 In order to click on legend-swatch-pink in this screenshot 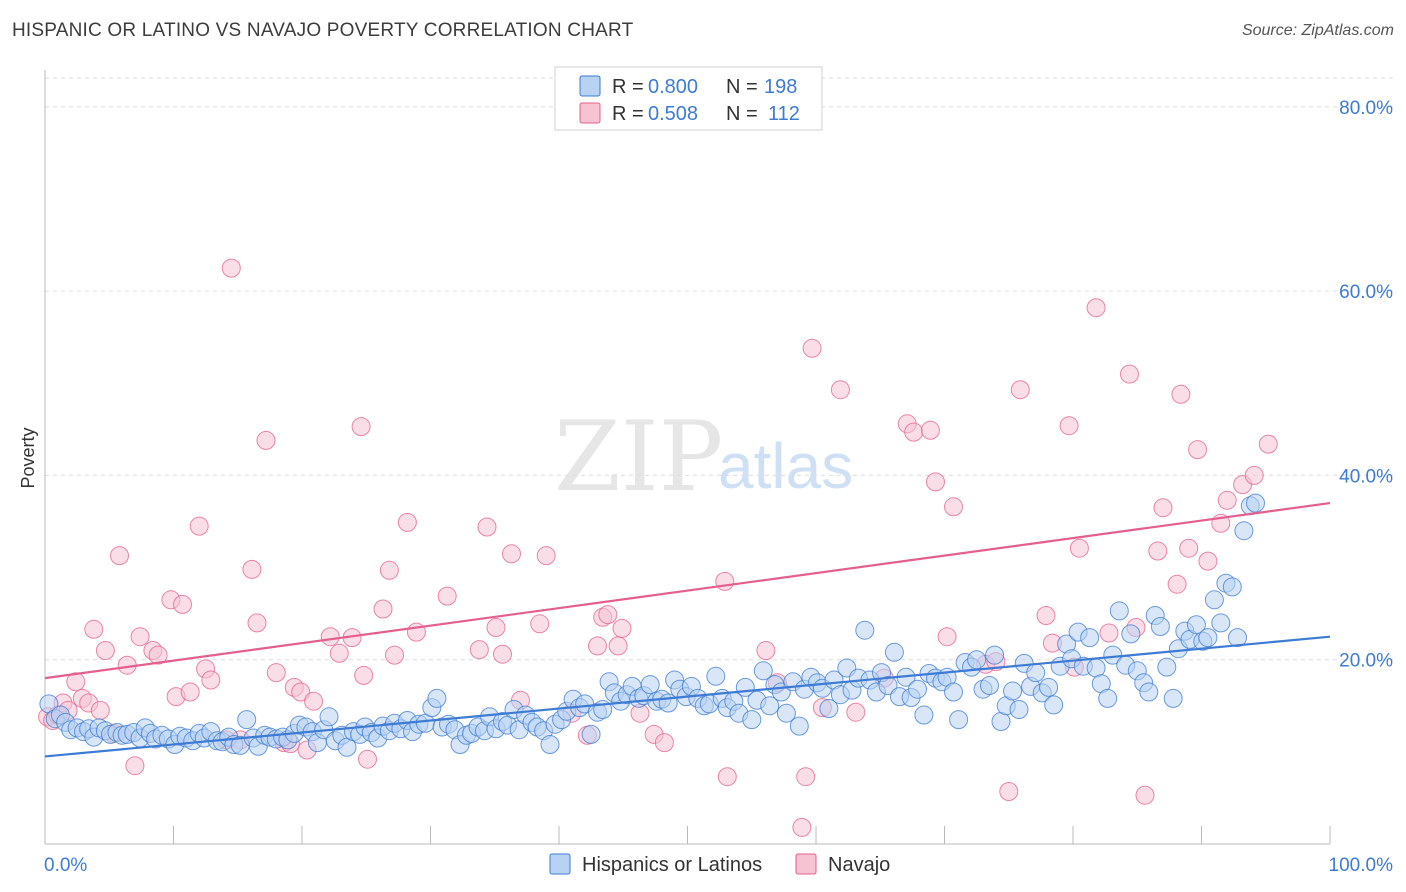, I will do `click(590, 113)`.